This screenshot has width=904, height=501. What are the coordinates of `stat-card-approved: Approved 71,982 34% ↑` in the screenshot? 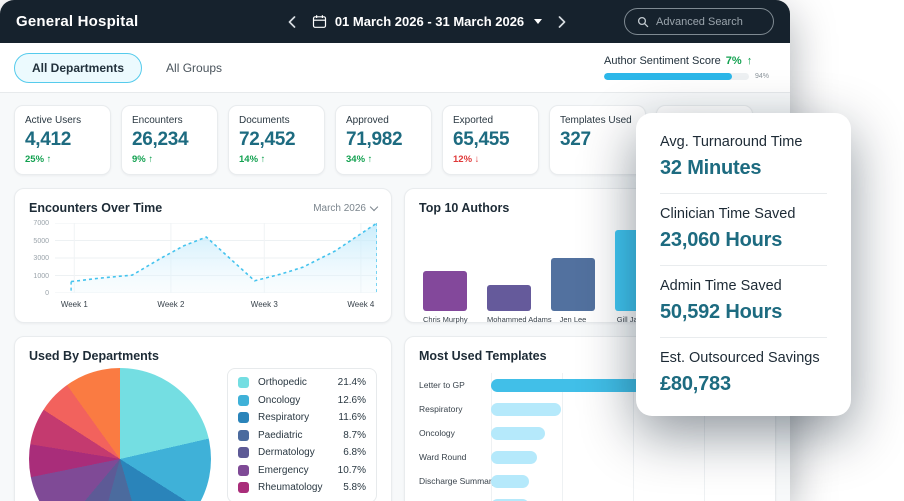 It's located at (383, 140).